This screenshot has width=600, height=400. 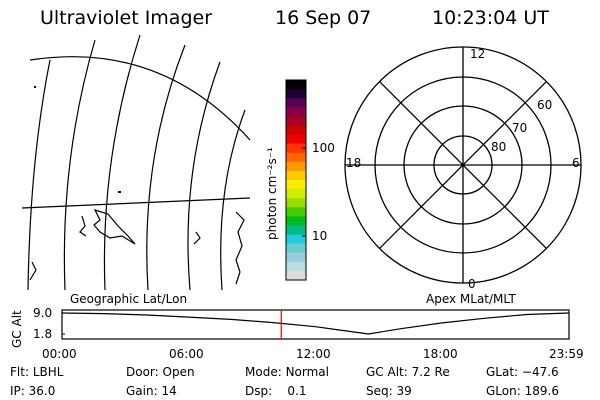 What do you see at coordinates (472, 284) in the screenshot?
I see `mlt-label-0: 0` at bounding box center [472, 284].